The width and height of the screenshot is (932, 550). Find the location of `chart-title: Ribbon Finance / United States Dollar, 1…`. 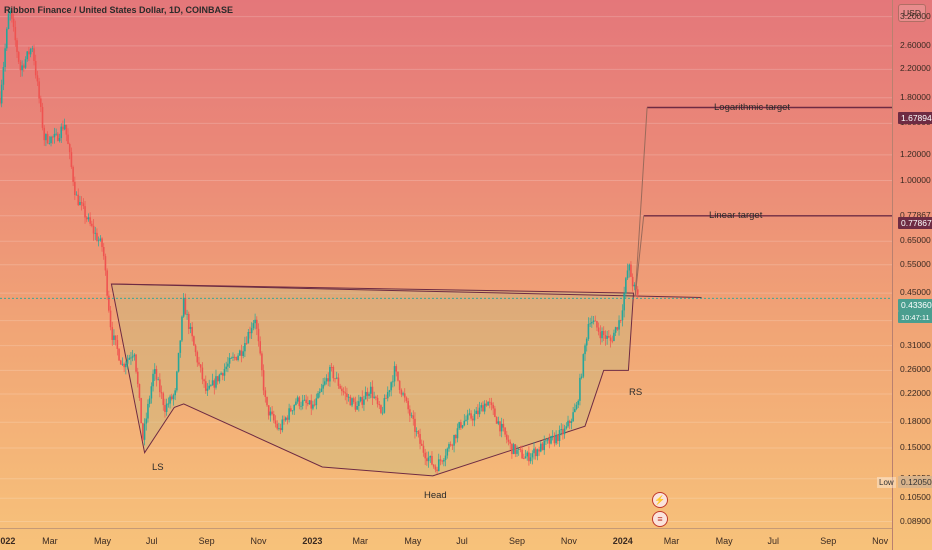

chart-title: Ribbon Finance / United States Dollar, 1… is located at coordinates (119, 10).